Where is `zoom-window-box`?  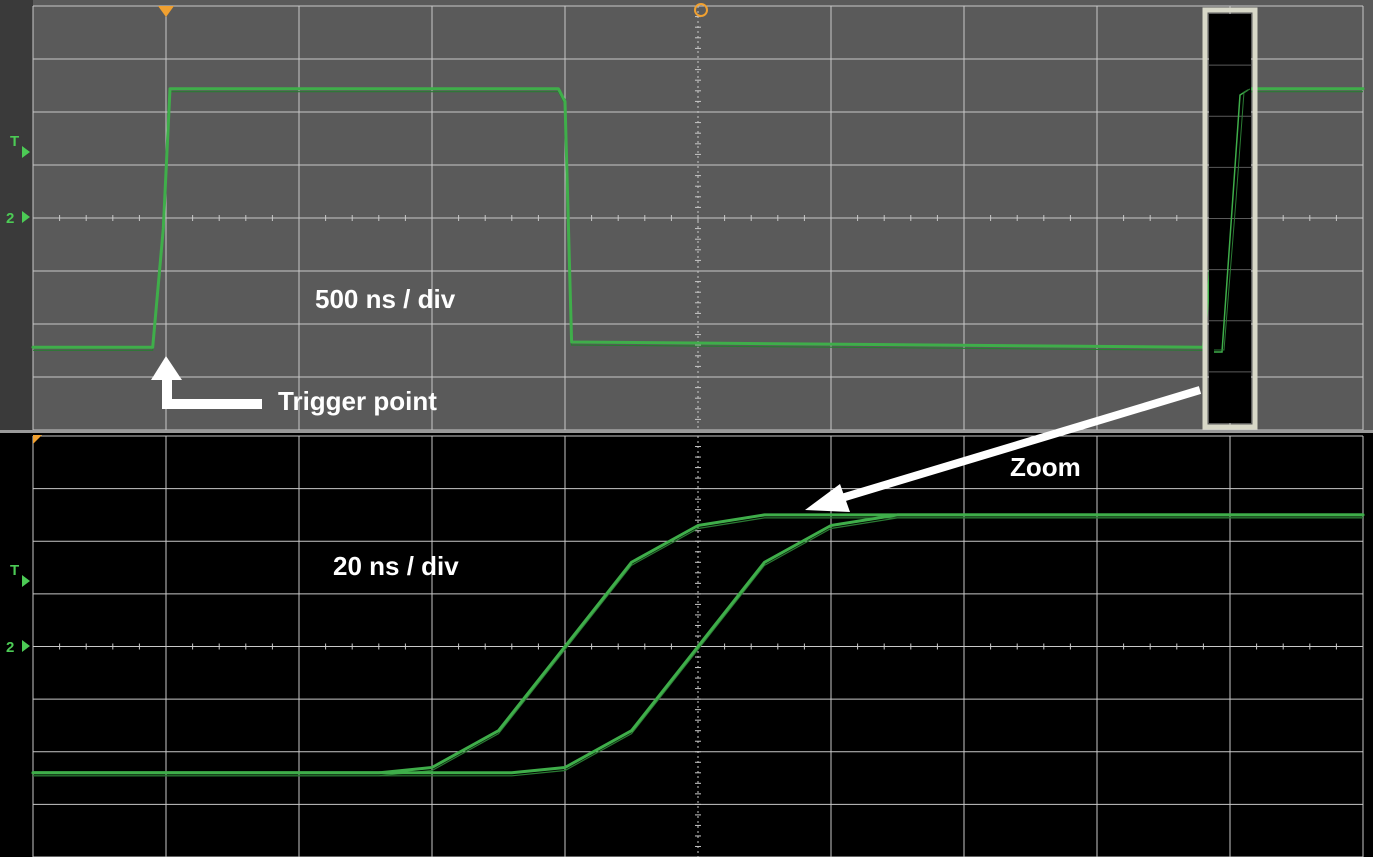 zoom-window-box is located at coordinates (1230, 218).